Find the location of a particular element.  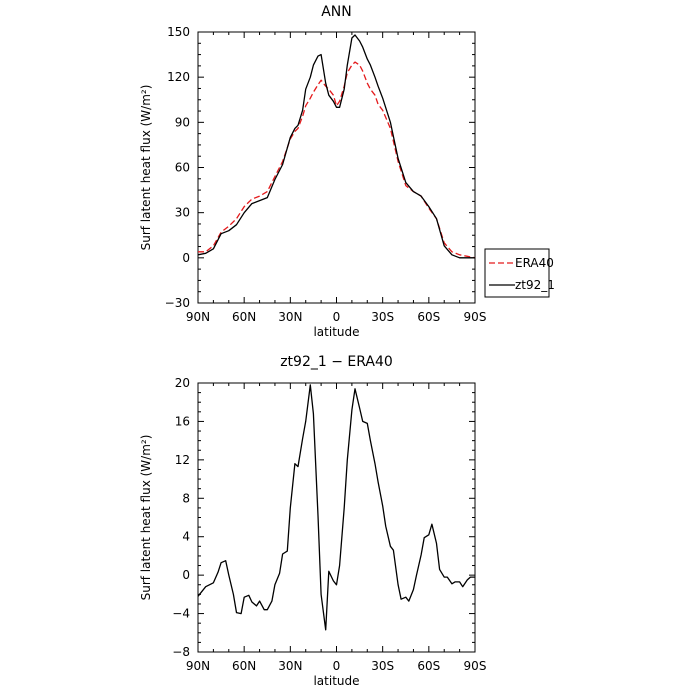

legend-box is located at coordinates (517, 273).